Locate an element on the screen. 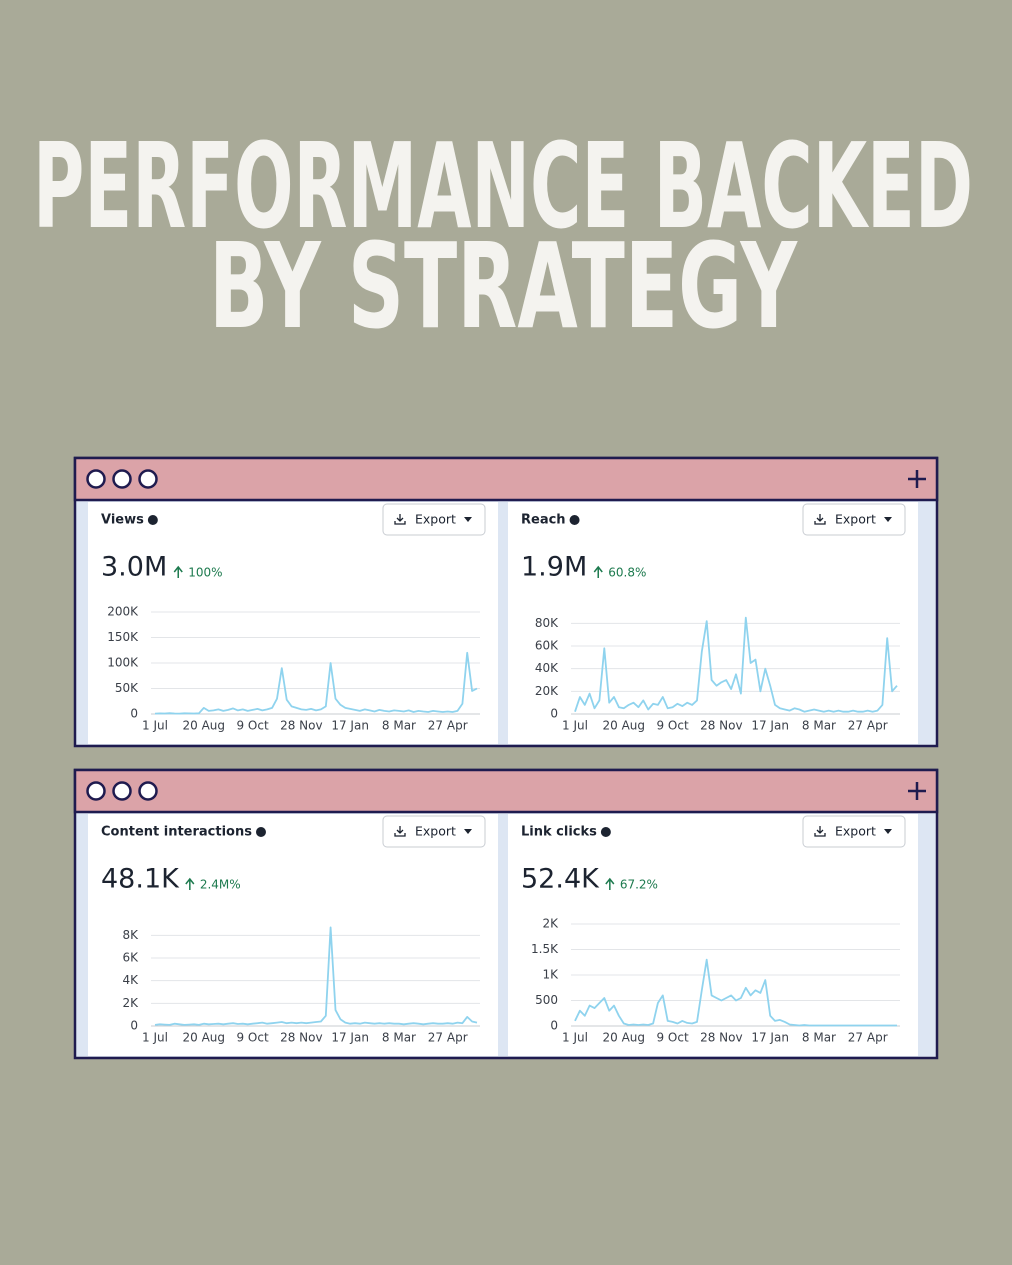  y-tick-label: 20K is located at coordinates (547, 691).